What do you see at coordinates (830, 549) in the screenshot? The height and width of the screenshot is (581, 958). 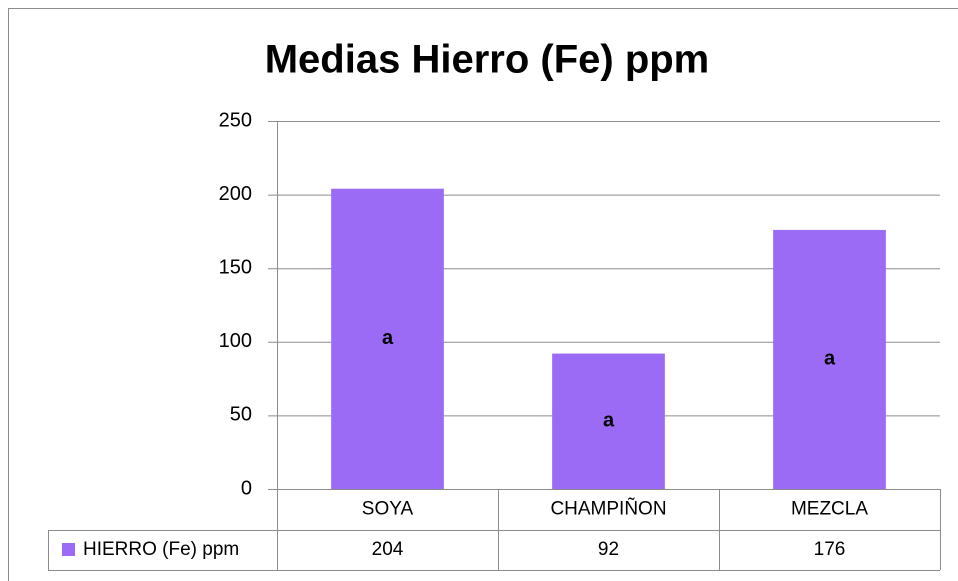 I see `table-value: 176` at bounding box center [830, 549].